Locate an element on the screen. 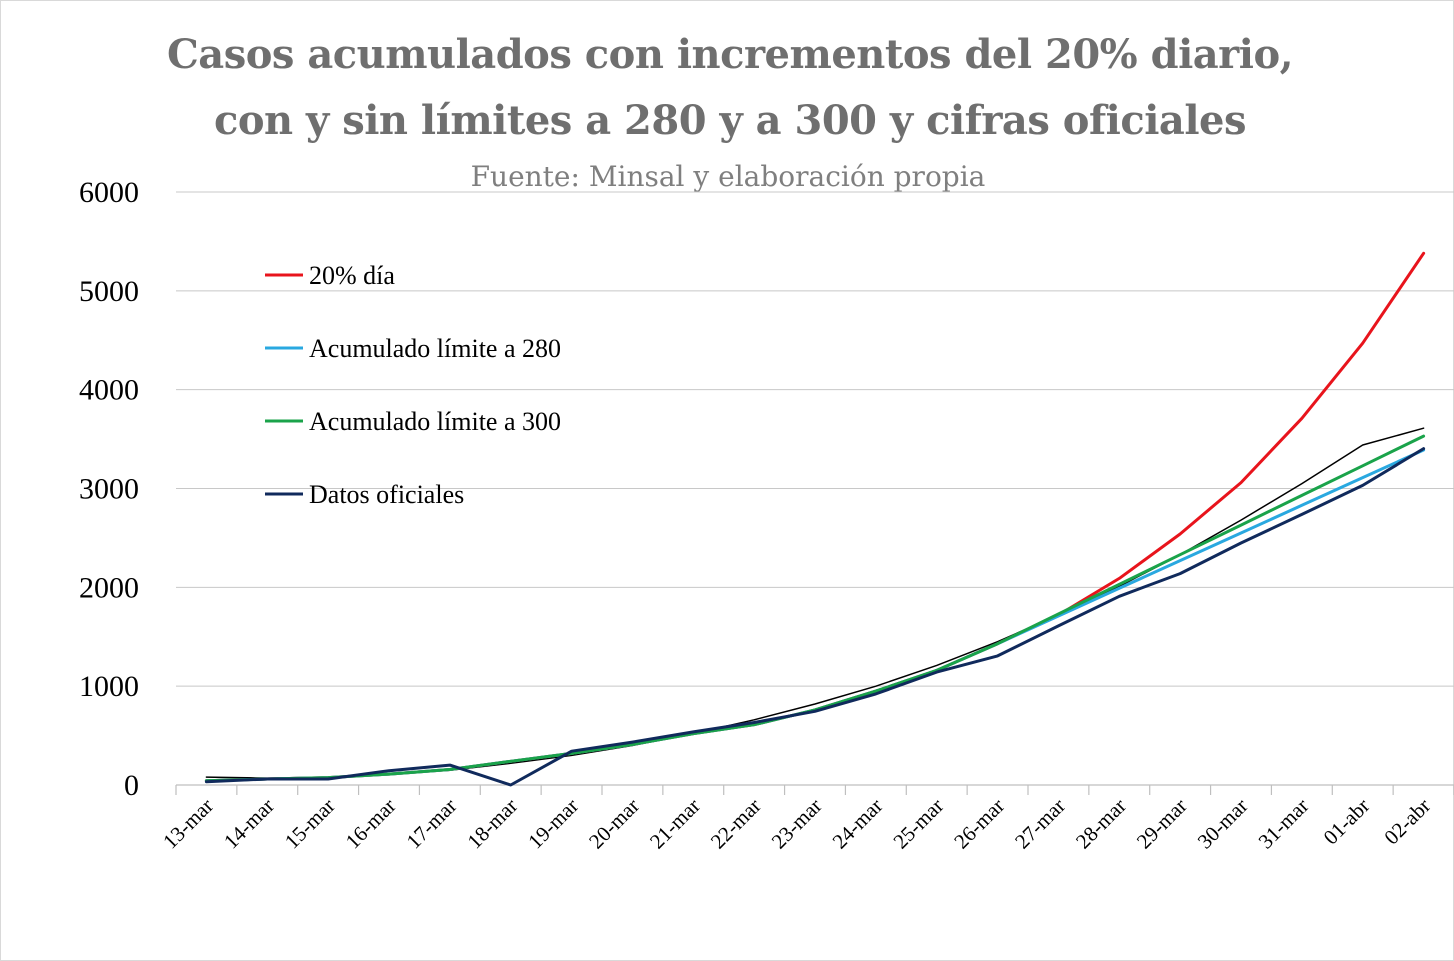  x-tick-label: 29-mar is located at coordinates (1162, 824).